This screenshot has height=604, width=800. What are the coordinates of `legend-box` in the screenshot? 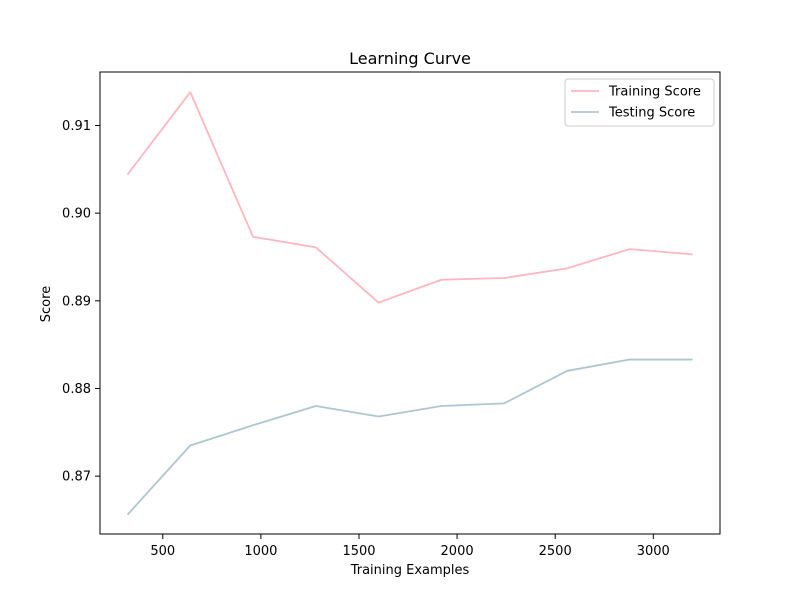 It's located at (639, 102).